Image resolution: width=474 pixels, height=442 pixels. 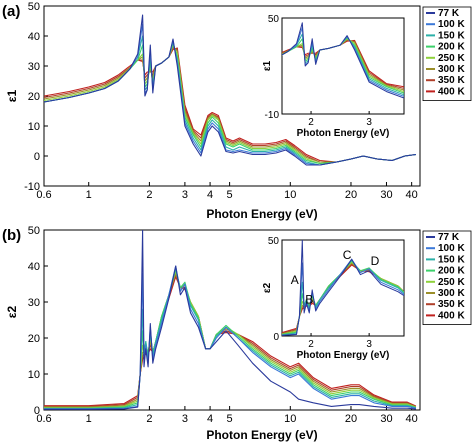 What do you see at coordinates (347, 255) in the screenshot?
I see `inset-annotation-c: C` at bounding box center [347, 255].